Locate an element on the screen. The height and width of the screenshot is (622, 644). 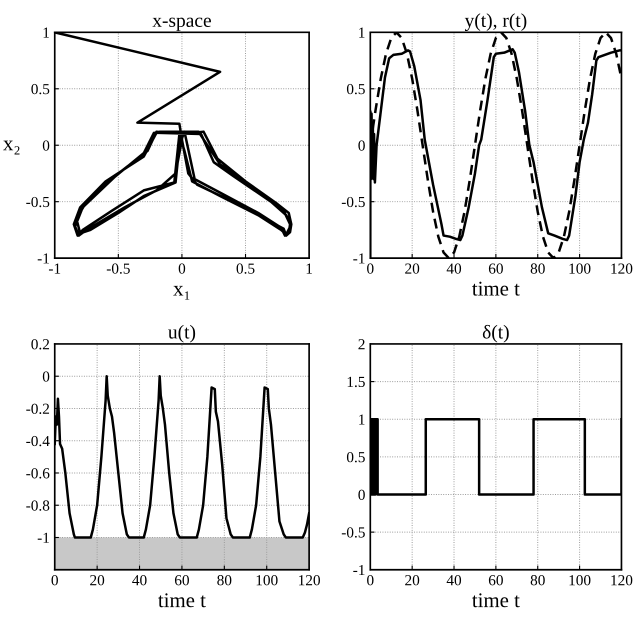
y-axis-title: x₂ is located at coordinates (11, 147).